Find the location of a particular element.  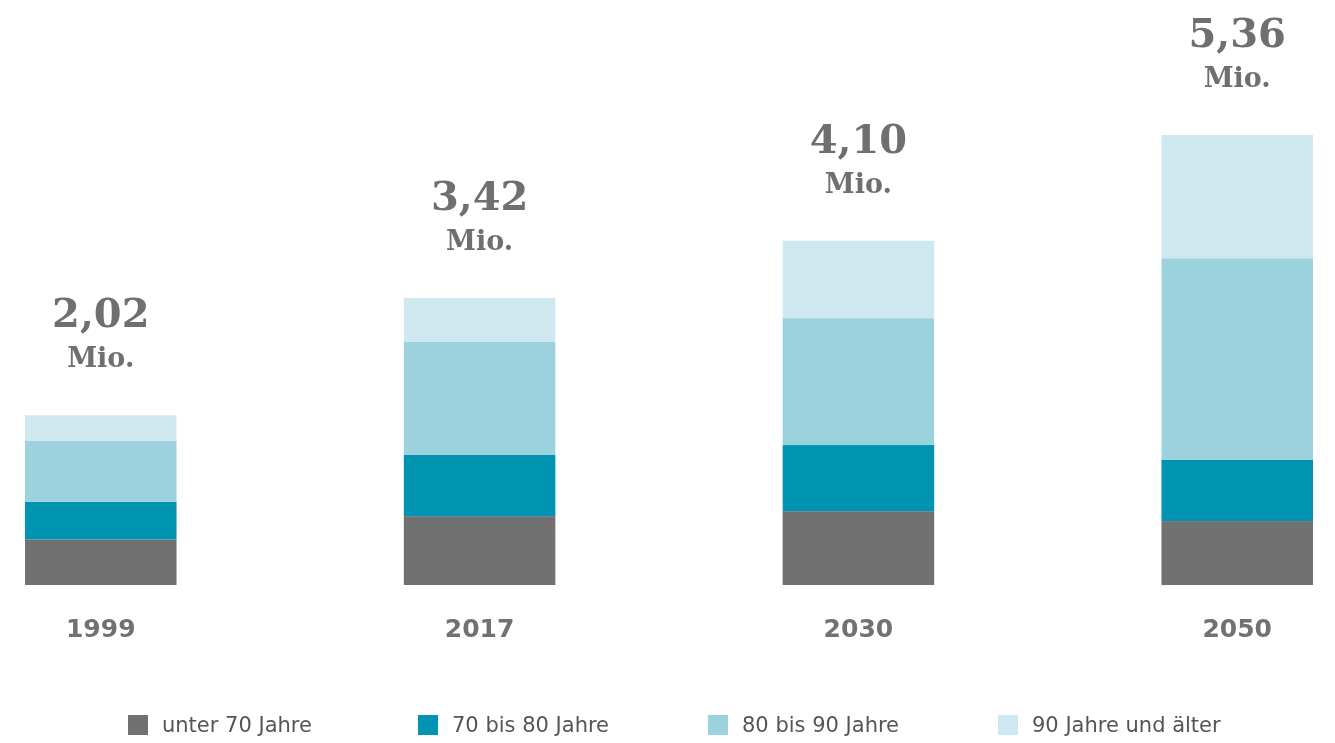

x-tick-label: 2050 is located at coordinates (1237, 628).